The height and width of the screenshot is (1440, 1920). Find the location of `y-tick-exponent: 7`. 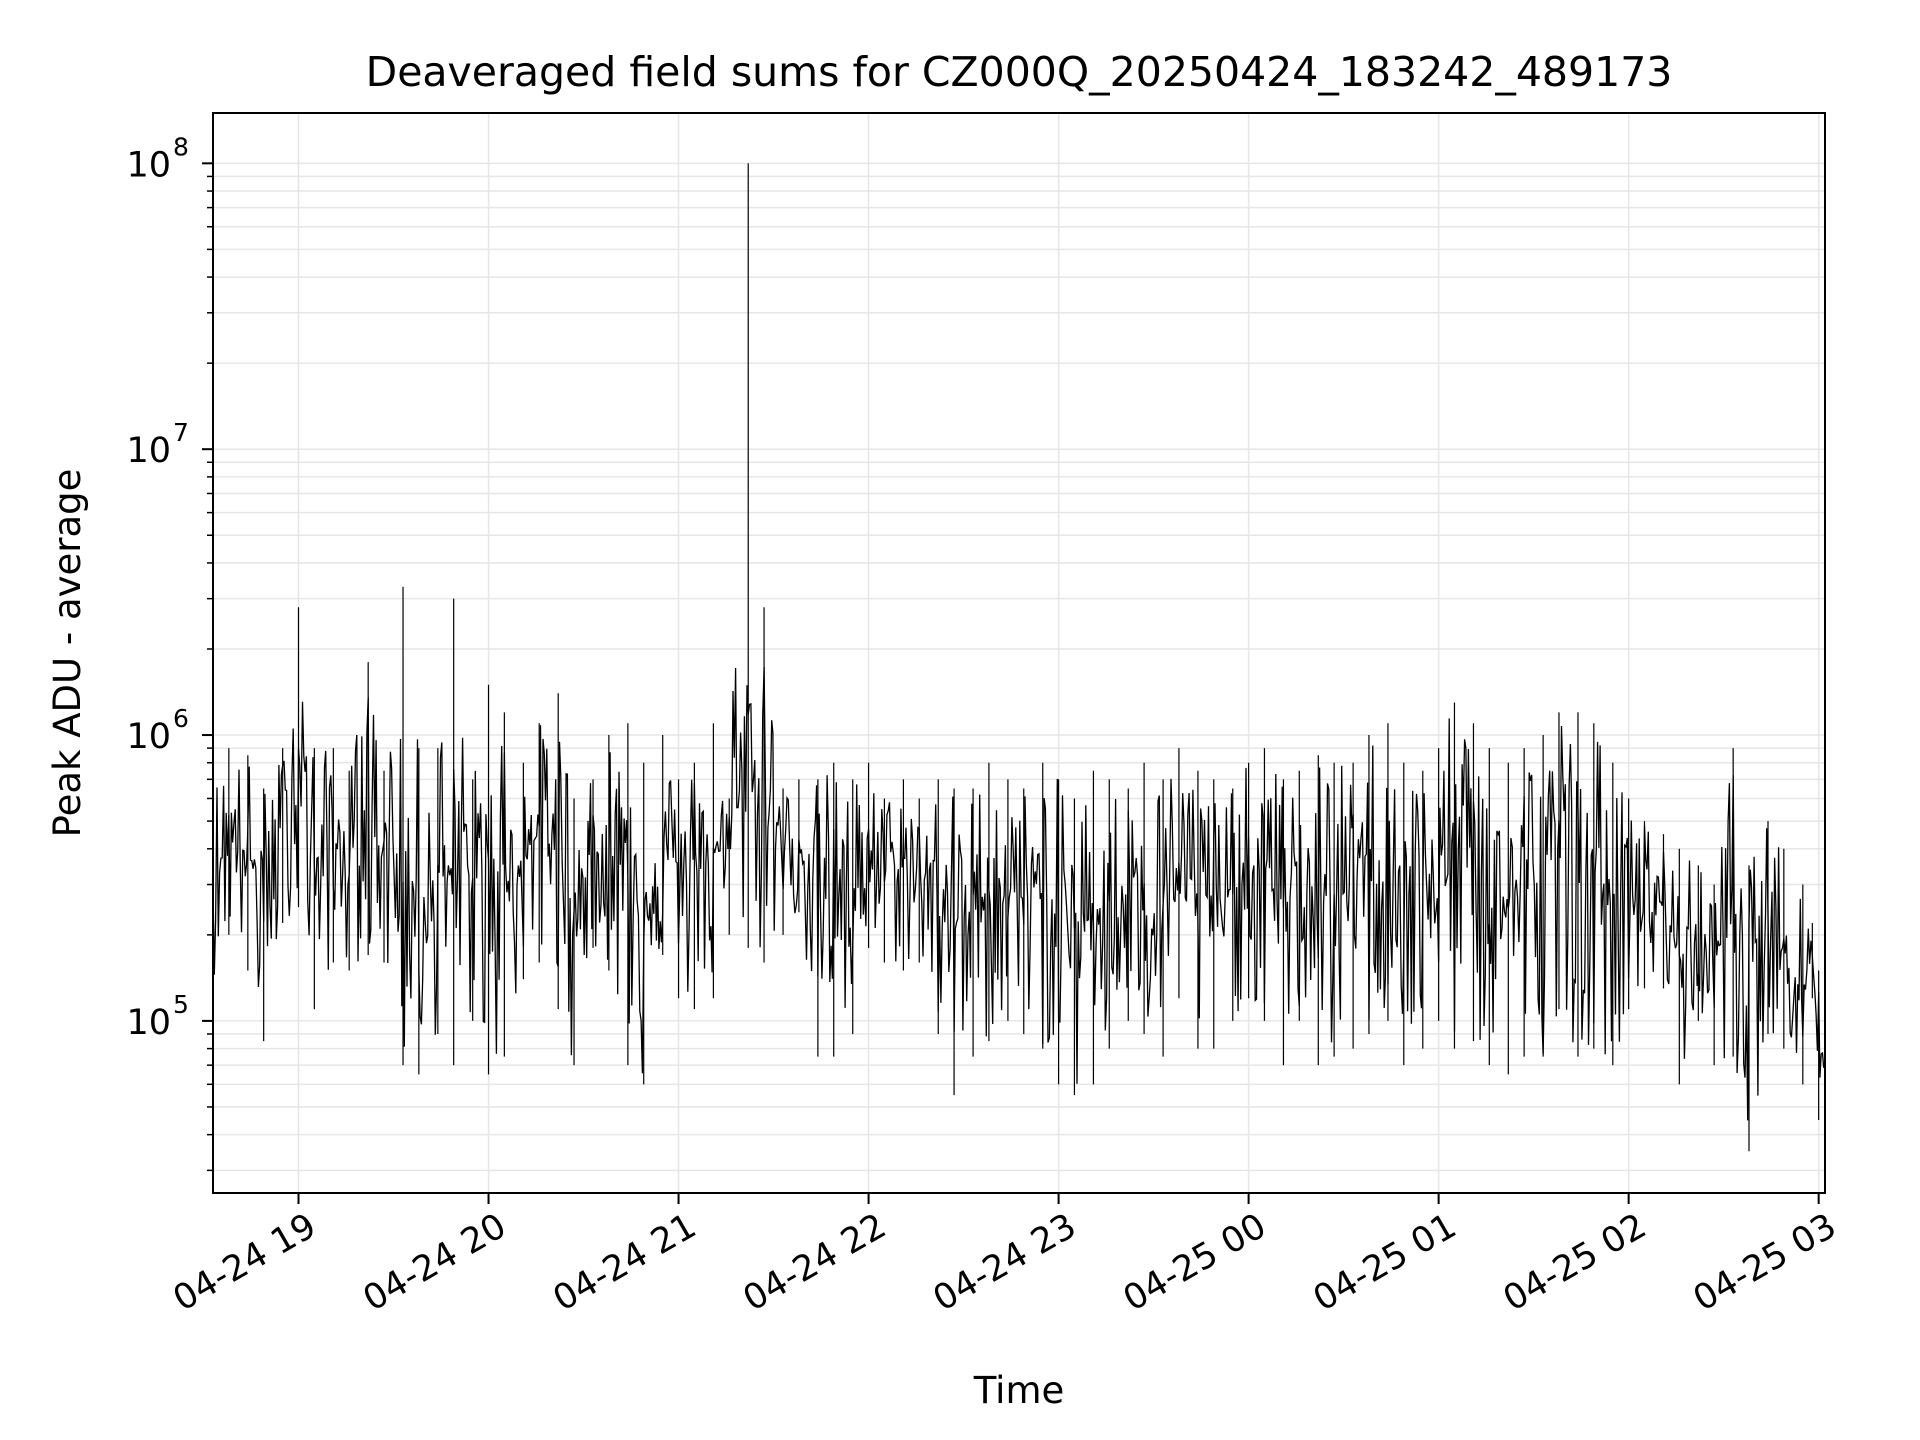

y-tick-exponent: 7 is located at coordinates (181, 432).